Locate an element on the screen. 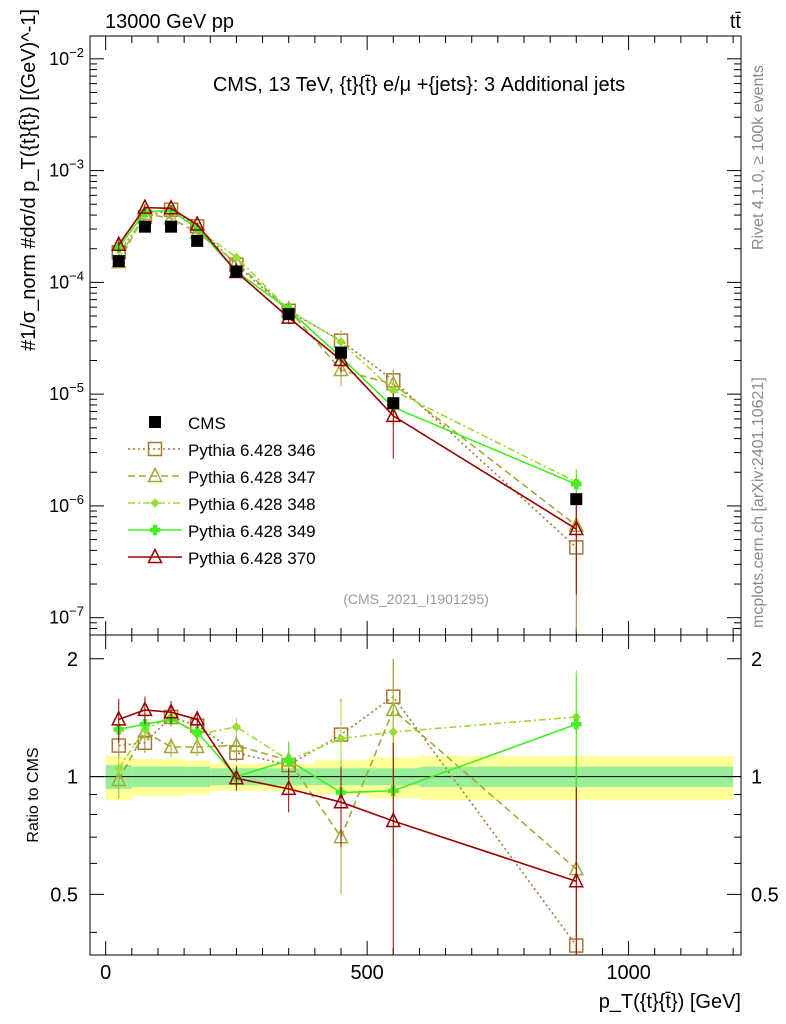 Image resolution: width=786 pixels, height=1024 pixels. legend-cms-marker is located at coordinates (155, 422).